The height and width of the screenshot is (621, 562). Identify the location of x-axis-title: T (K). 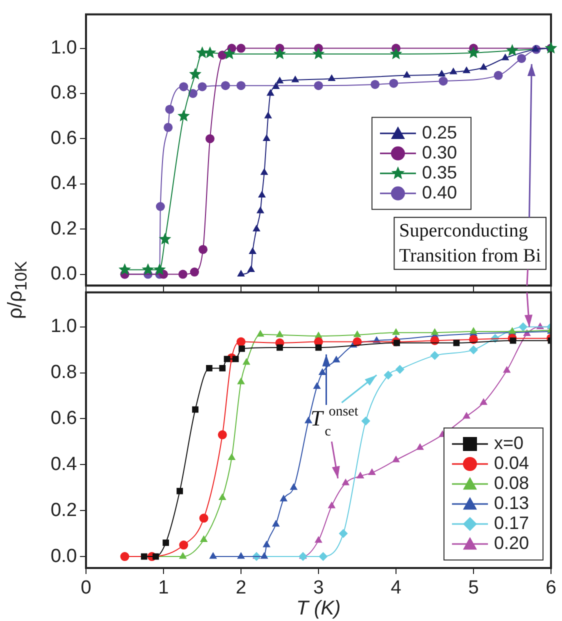
(318, 609).